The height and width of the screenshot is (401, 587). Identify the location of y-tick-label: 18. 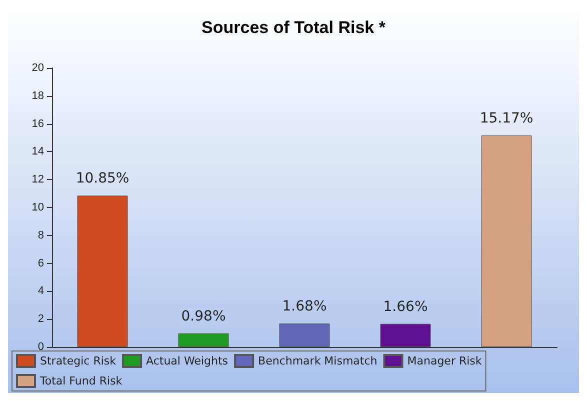
(38, 96).